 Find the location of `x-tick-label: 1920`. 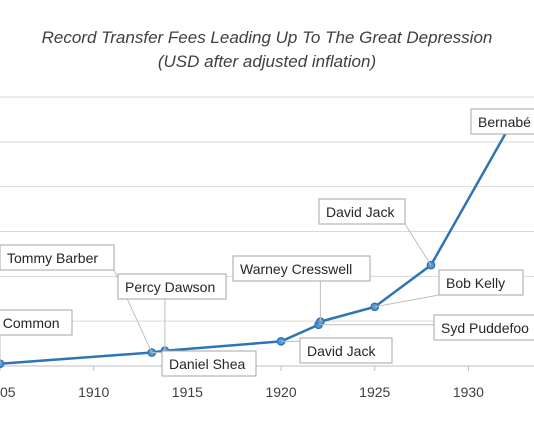

x-tick-label: 1920 is located at coordinates (280, 392).